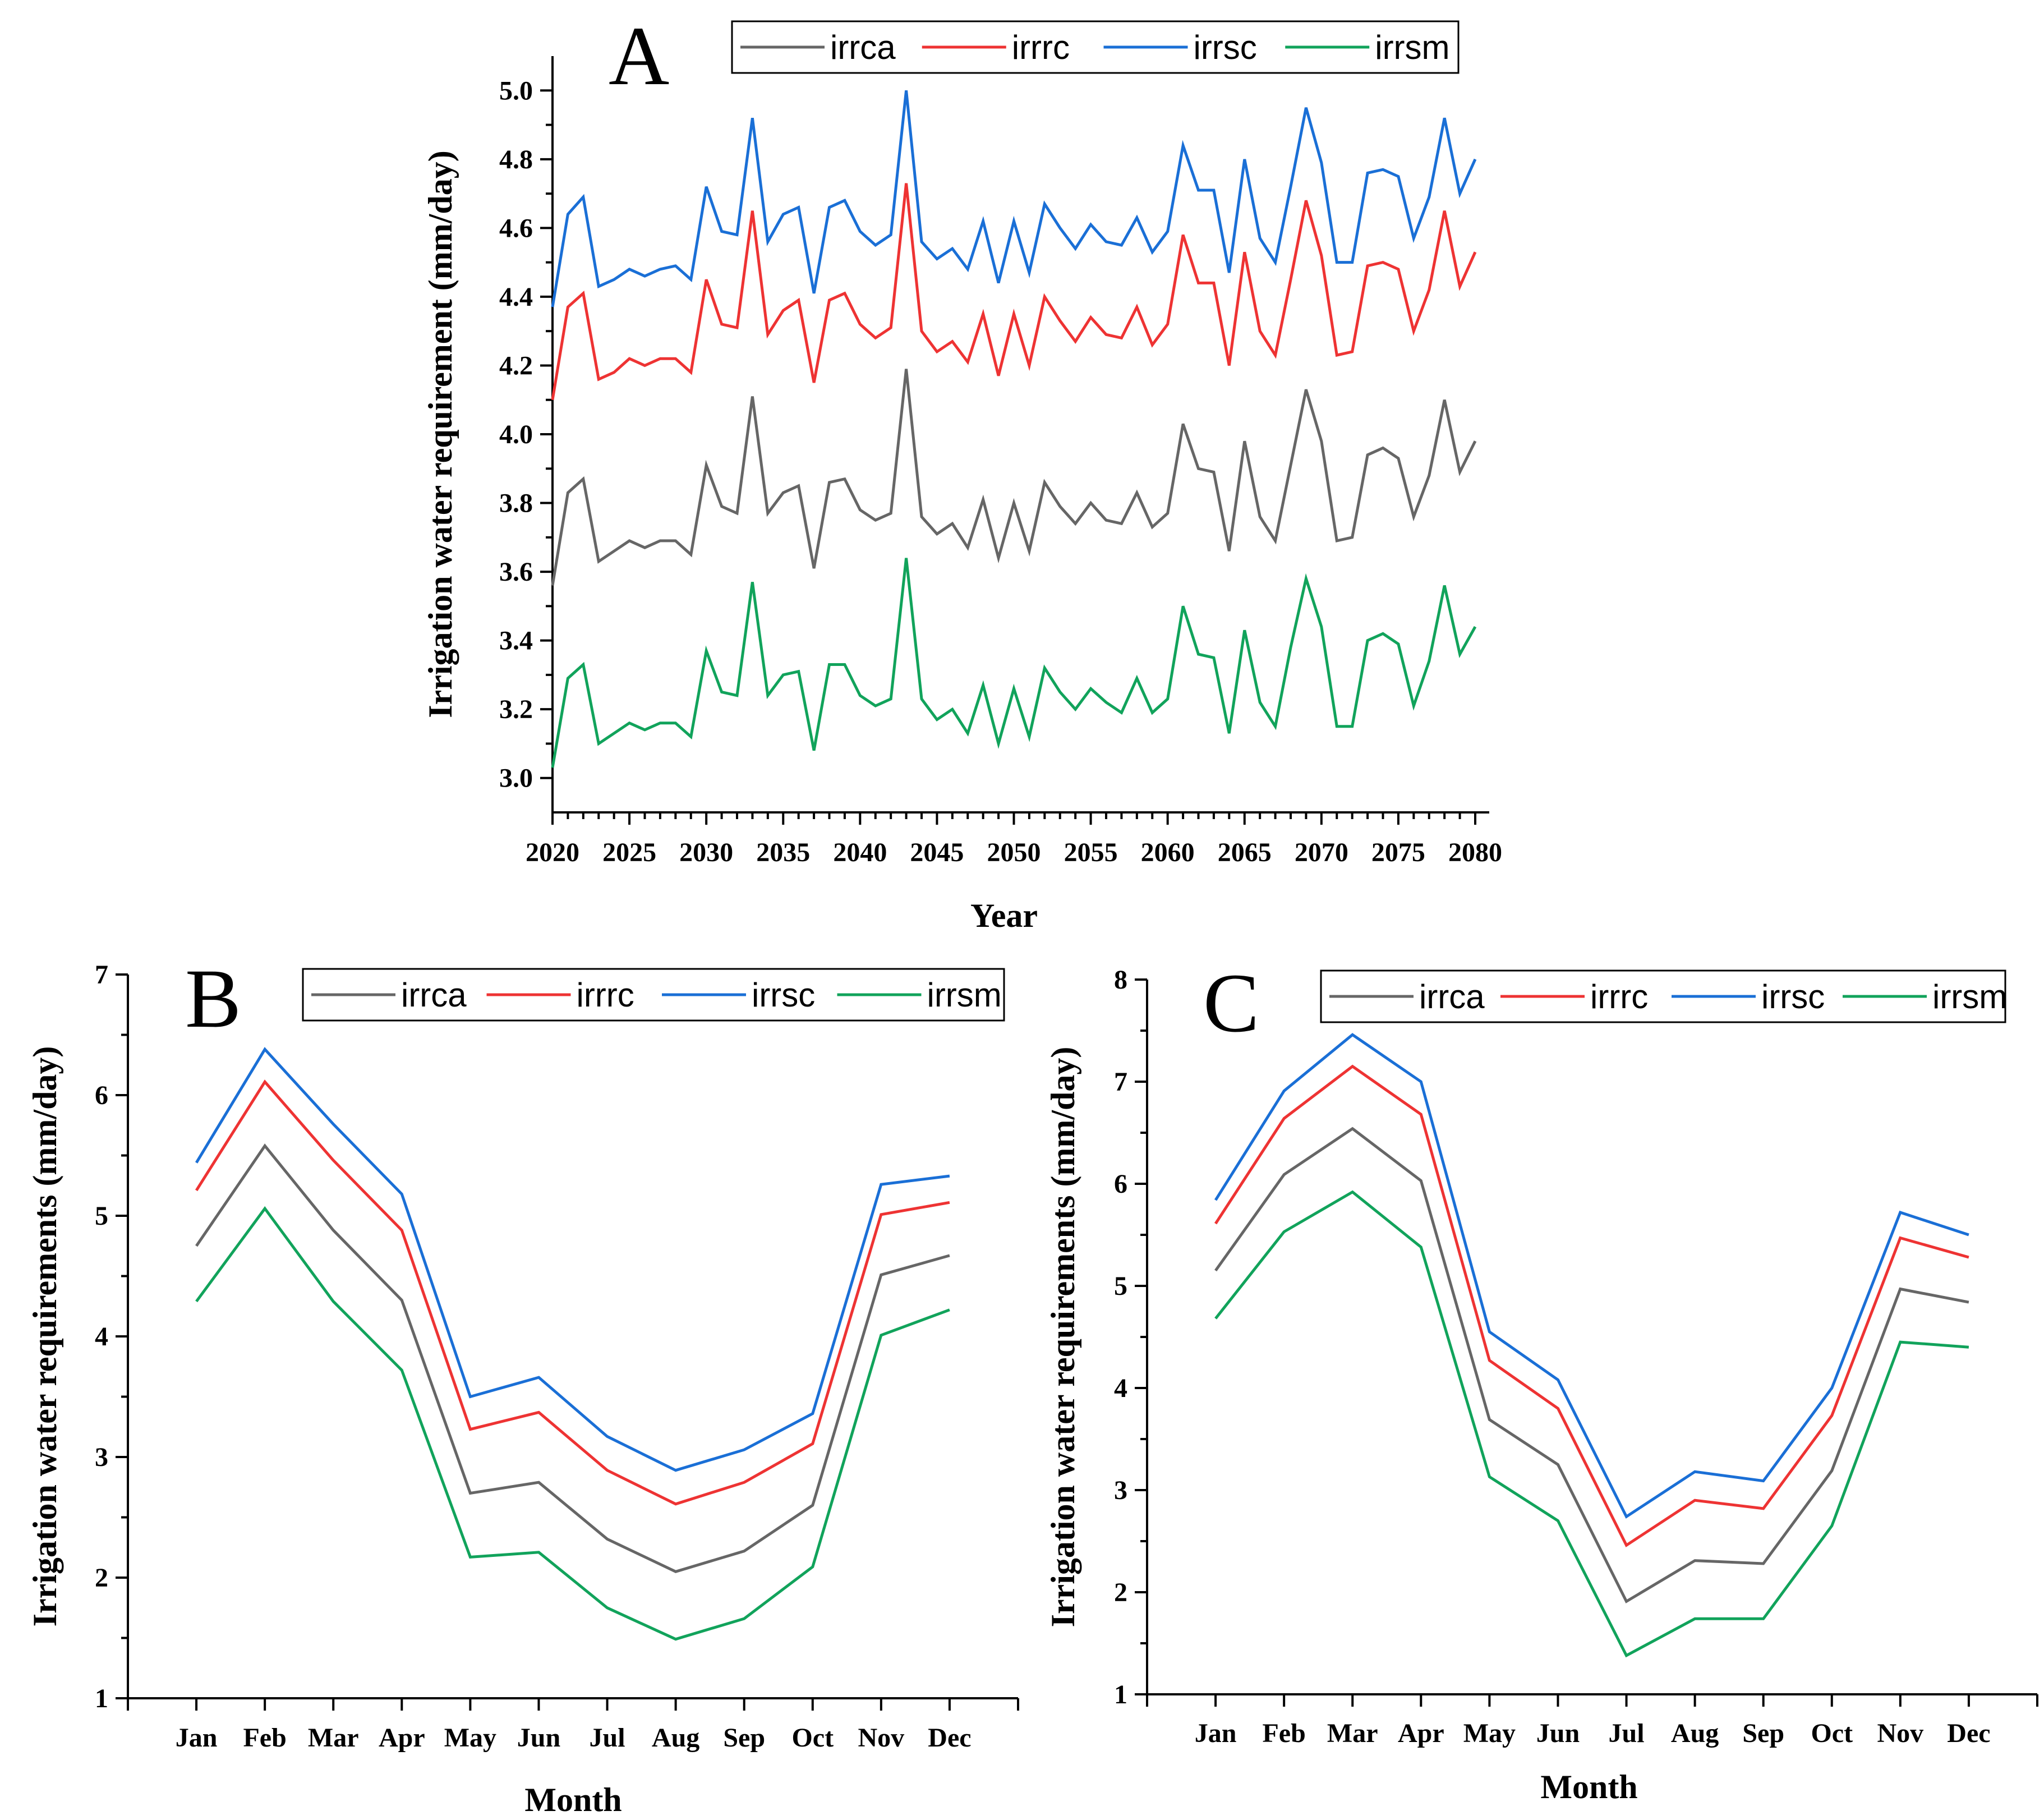 The height and width of the screenshot is (1820, 2044). I want to click on panel-a-legend-label-irrca: irrca, so click(863, 47).